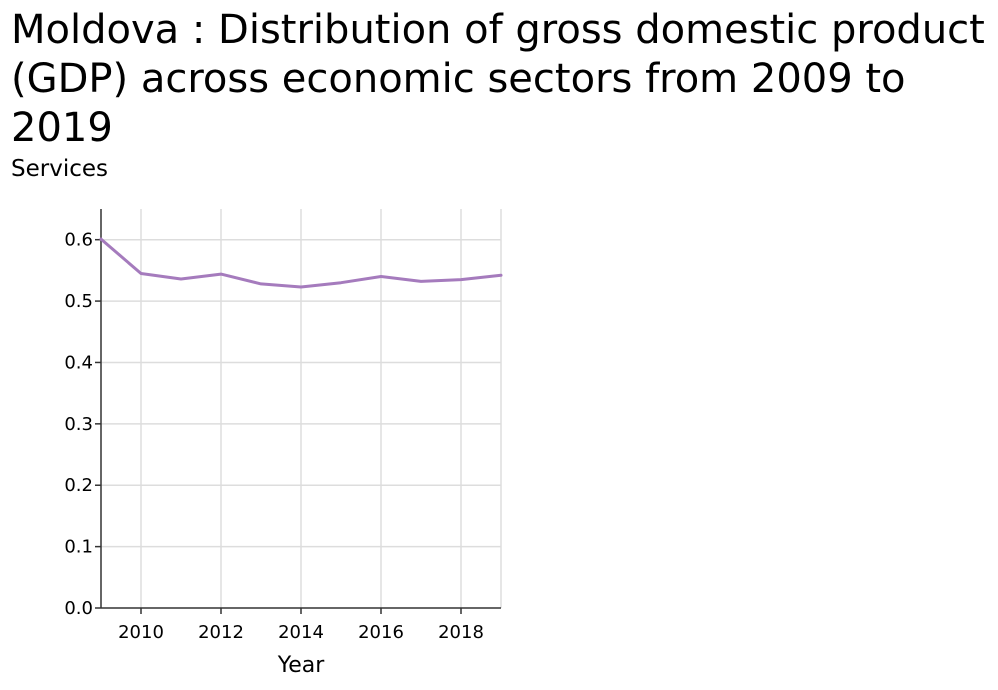 The height and width of the screenshot is (690, 998). I want to click on x-tick-label: 2016, so click(381, 632).